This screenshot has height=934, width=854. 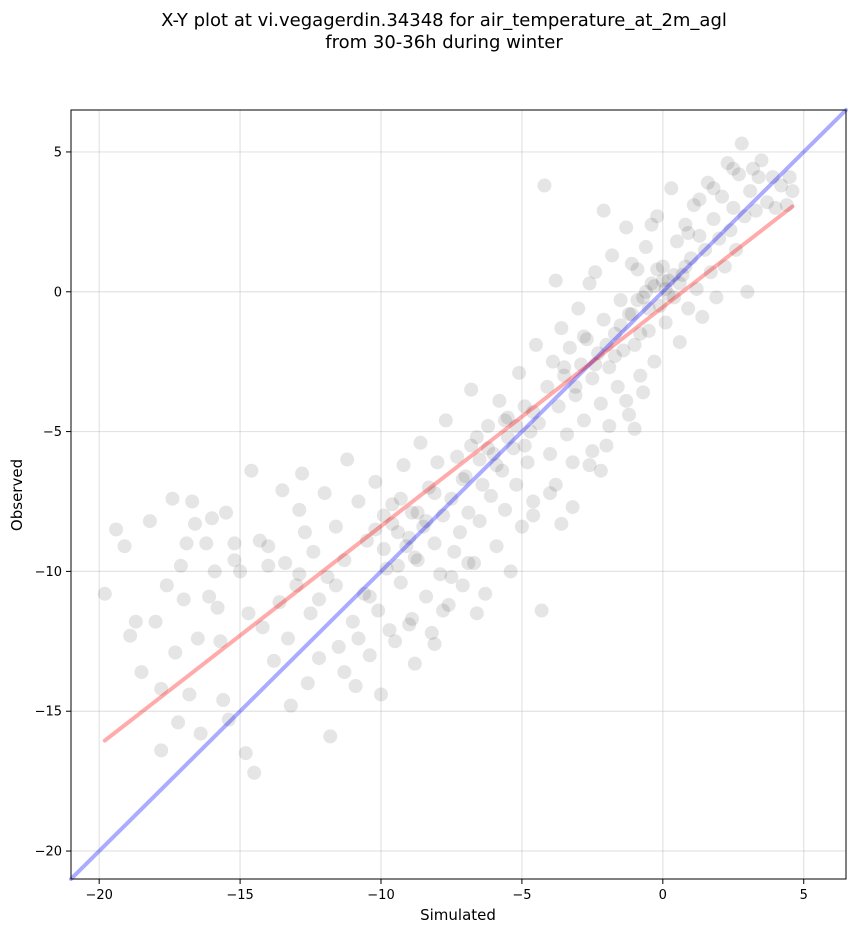 I want to click on x-tick-label: −15, so click(x=239, y=895).